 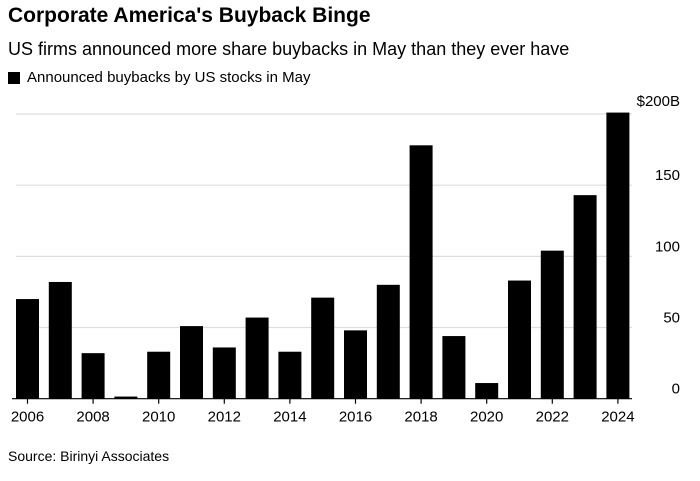 I want to click on y-tick-label: 50, so click(x=671, y=318).